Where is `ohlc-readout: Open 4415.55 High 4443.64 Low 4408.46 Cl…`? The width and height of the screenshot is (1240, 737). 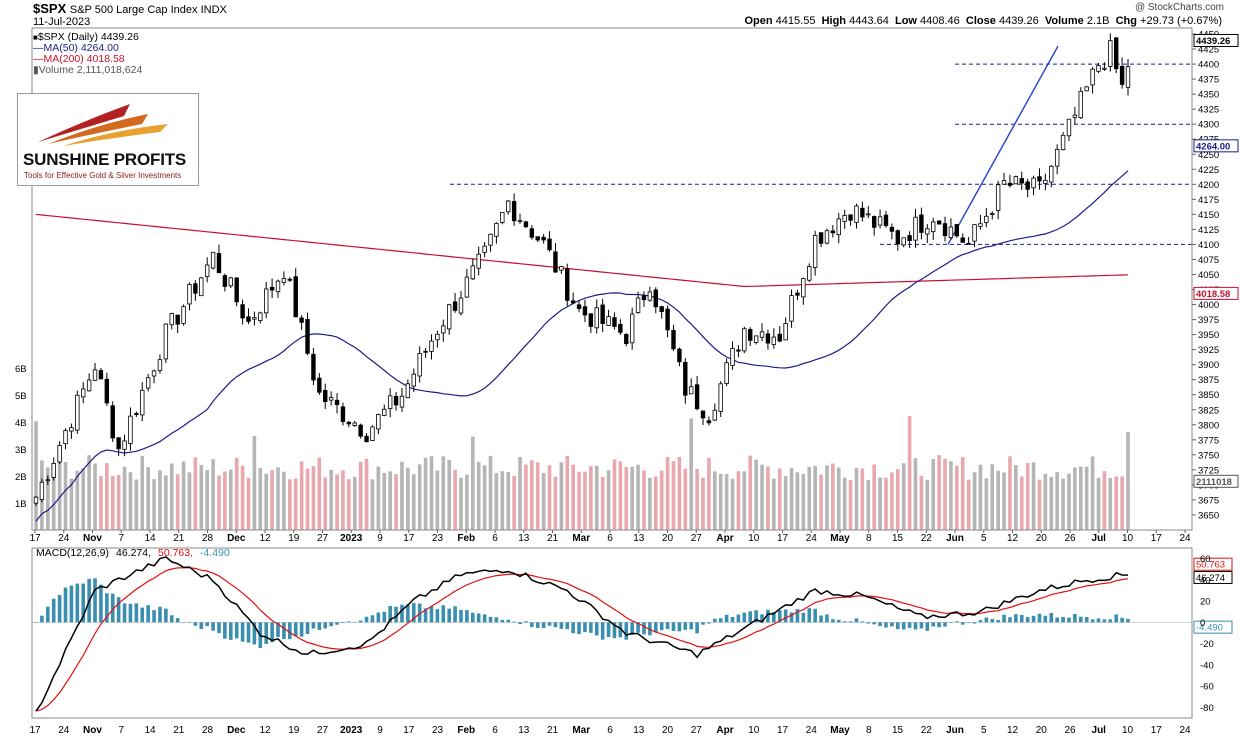
ohlc-readout: Open 4415.55 High 4443.64 Low 4408.46 Cl… is located at coordinates (983, 21).